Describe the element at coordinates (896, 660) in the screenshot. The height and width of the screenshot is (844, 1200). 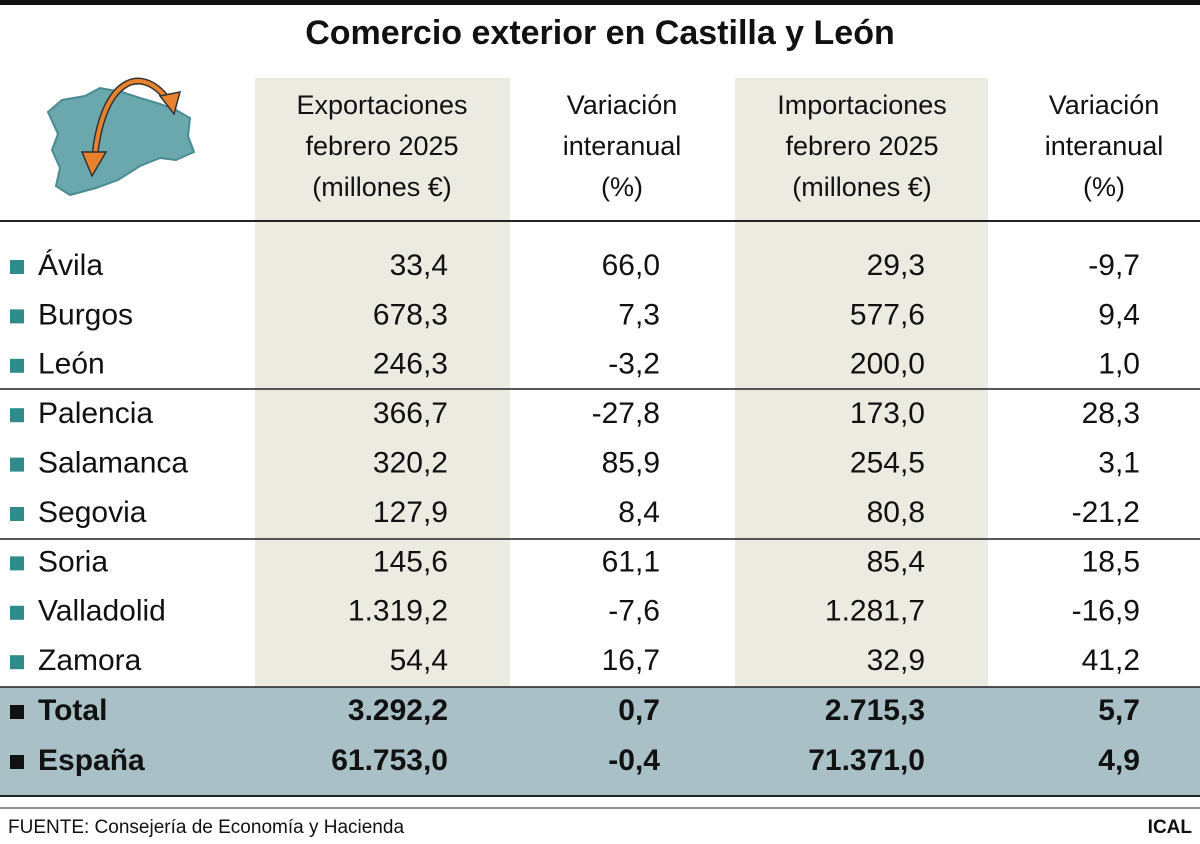
I see `cell-value: 32,9` at that location.